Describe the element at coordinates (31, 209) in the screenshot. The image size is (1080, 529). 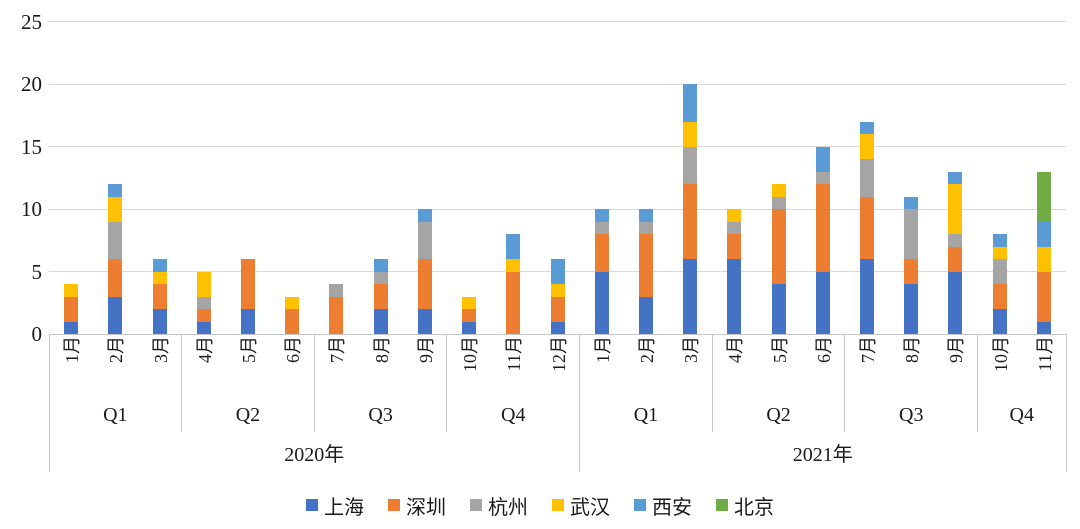
I see `y-axis-tick-label: 10` at that location.